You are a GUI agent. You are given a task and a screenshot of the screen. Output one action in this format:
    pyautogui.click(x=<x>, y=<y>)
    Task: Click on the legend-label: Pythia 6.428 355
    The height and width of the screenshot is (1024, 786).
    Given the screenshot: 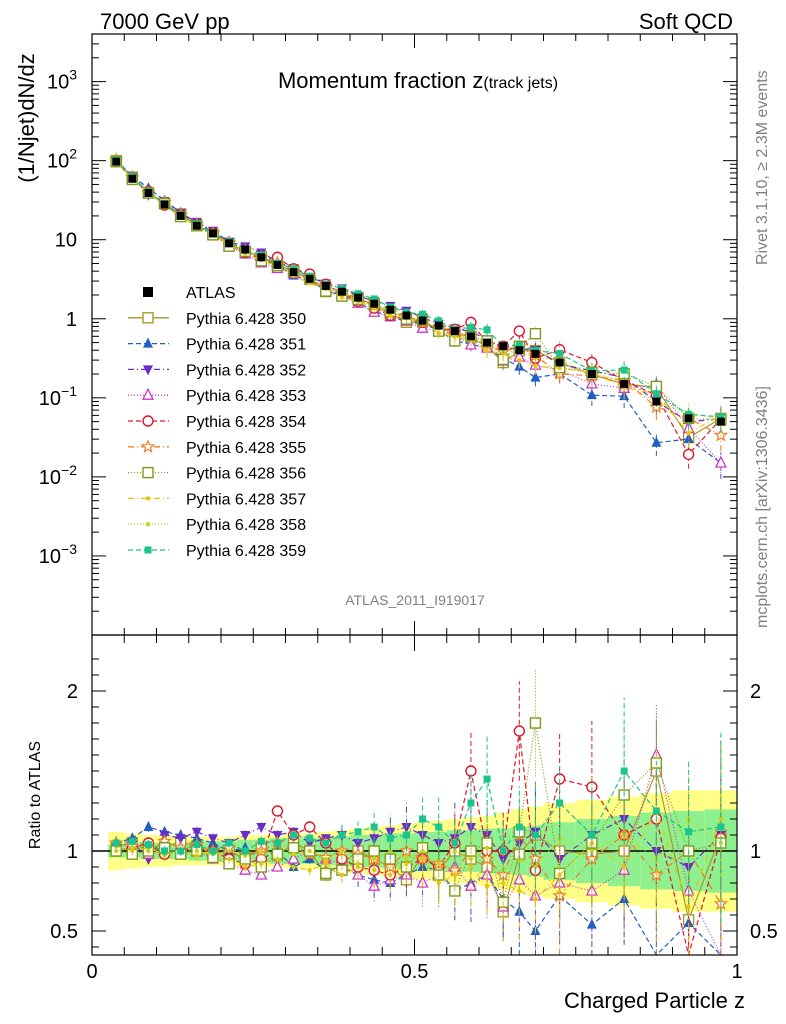 What is the action you would take?
    pyautogui.click(x=246, y=448)
    